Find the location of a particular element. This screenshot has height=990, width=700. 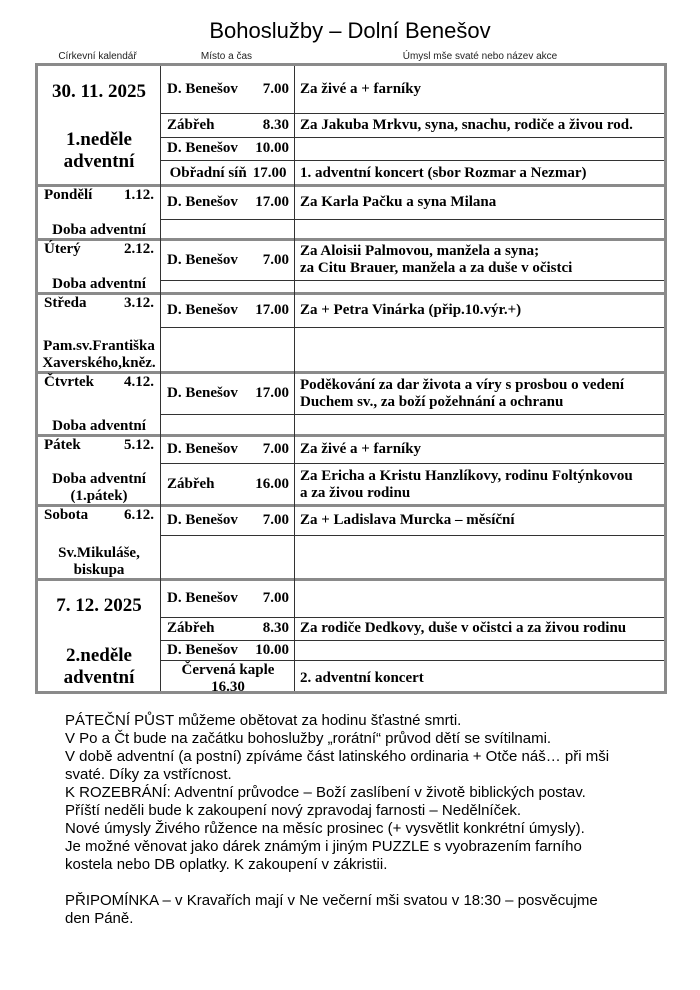

sunday-label: 2.neděle adventní is located at coordinates (99, 667).